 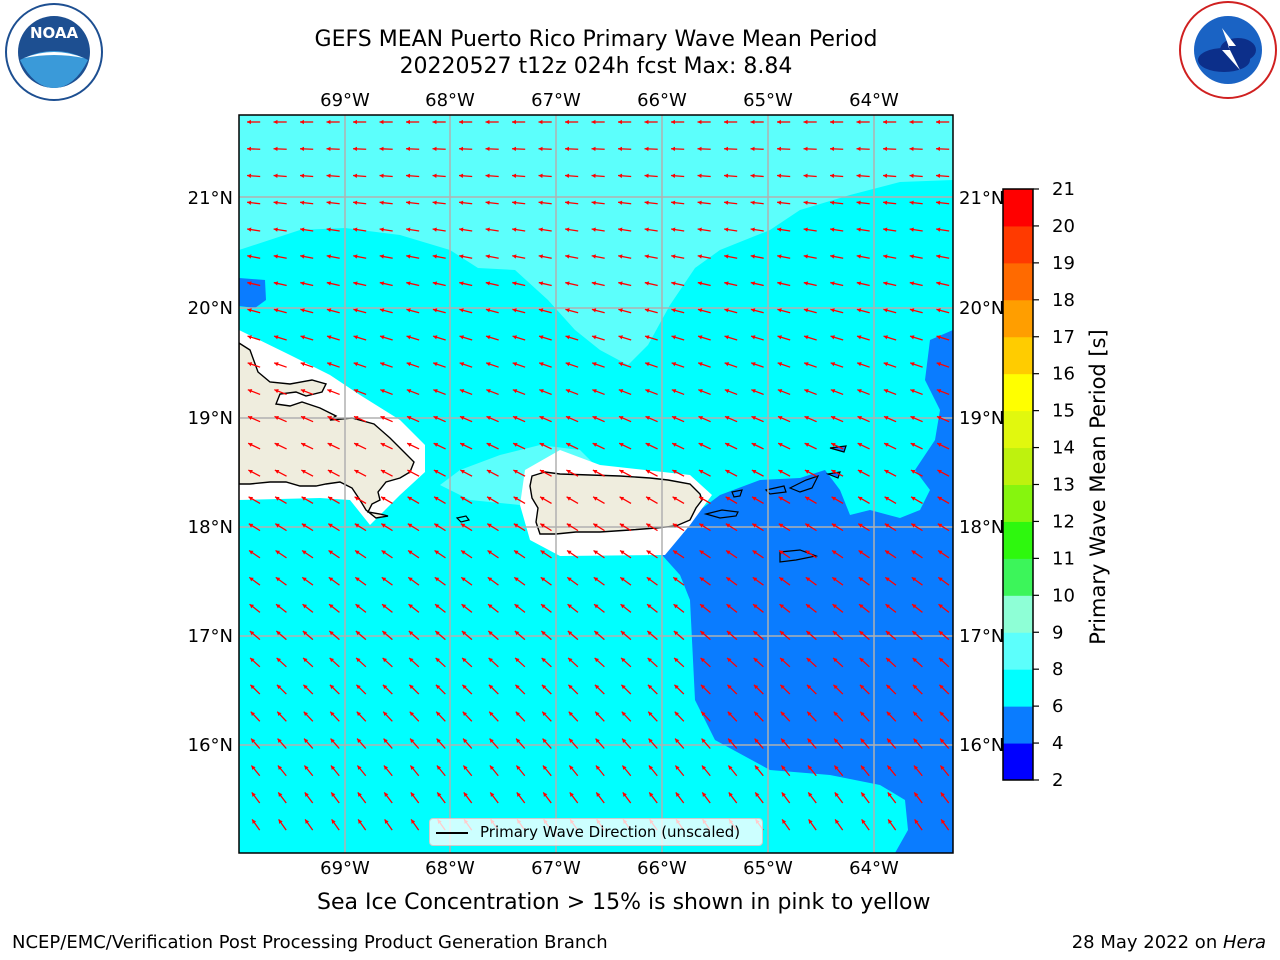 I want to click on colorbar-tick-label: 16, so click(x=1063, y=374).